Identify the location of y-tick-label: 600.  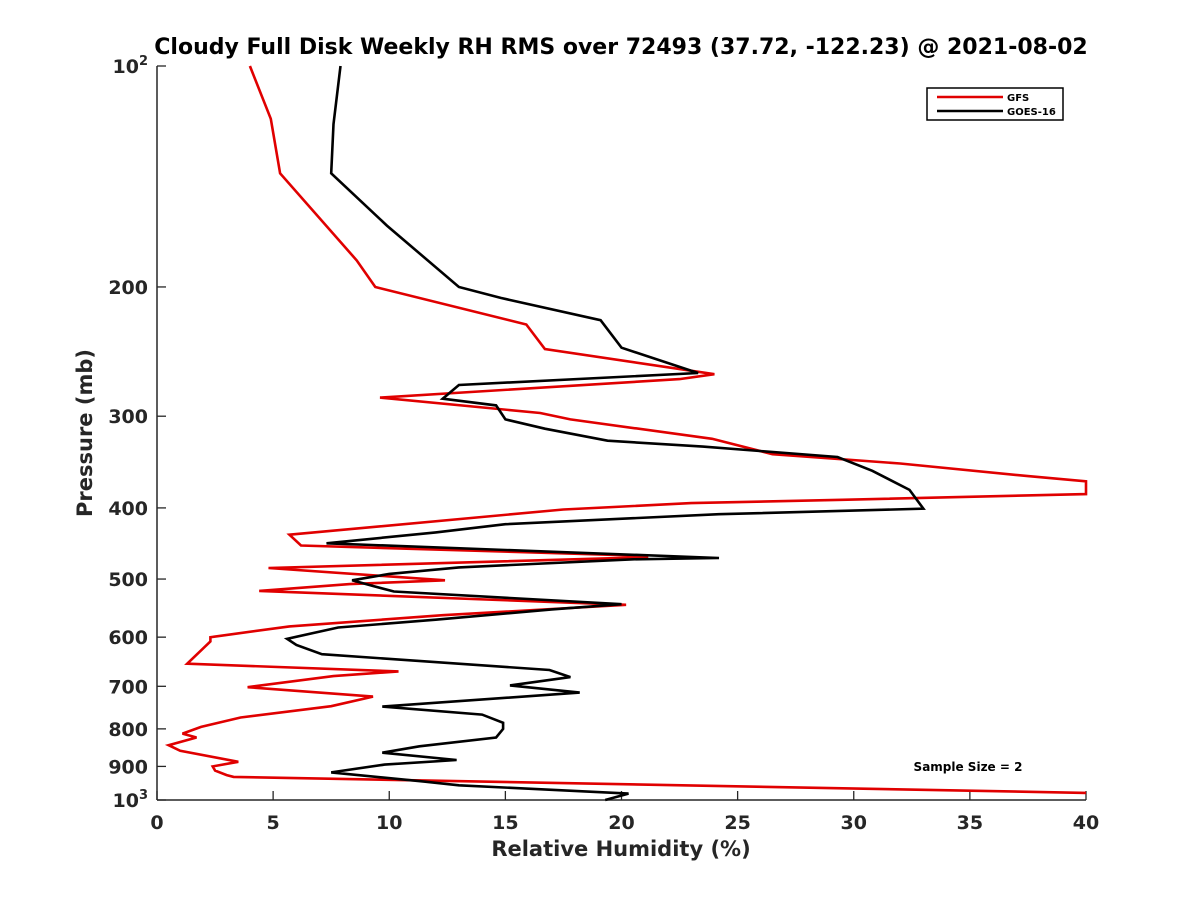
(128, 638).